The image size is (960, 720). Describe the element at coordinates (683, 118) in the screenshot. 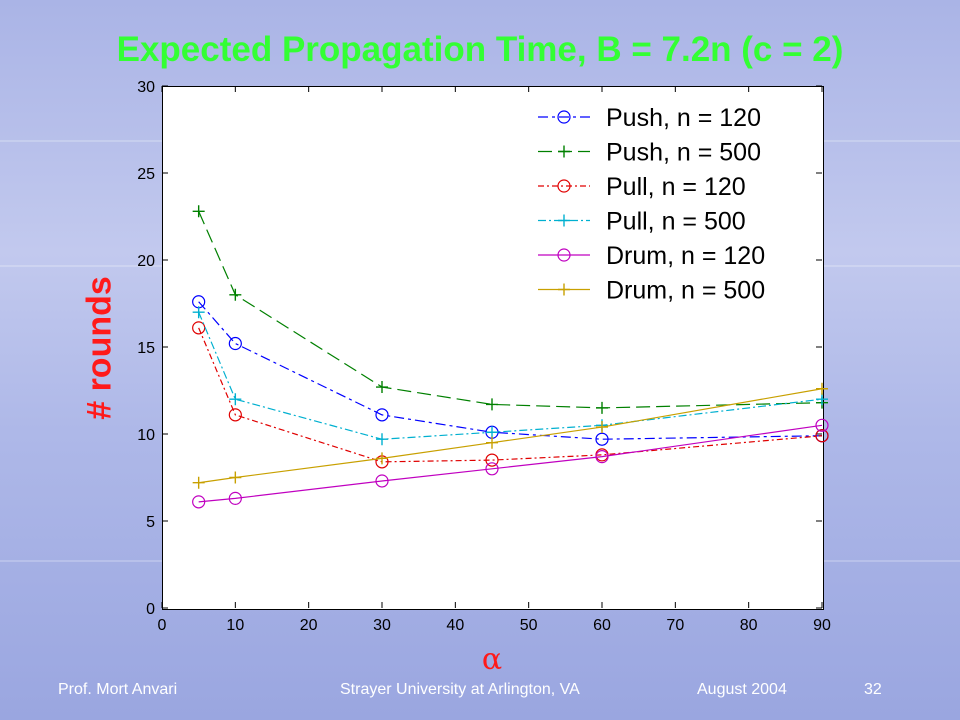

I see `legend-label: Push, n = 120` at that location.